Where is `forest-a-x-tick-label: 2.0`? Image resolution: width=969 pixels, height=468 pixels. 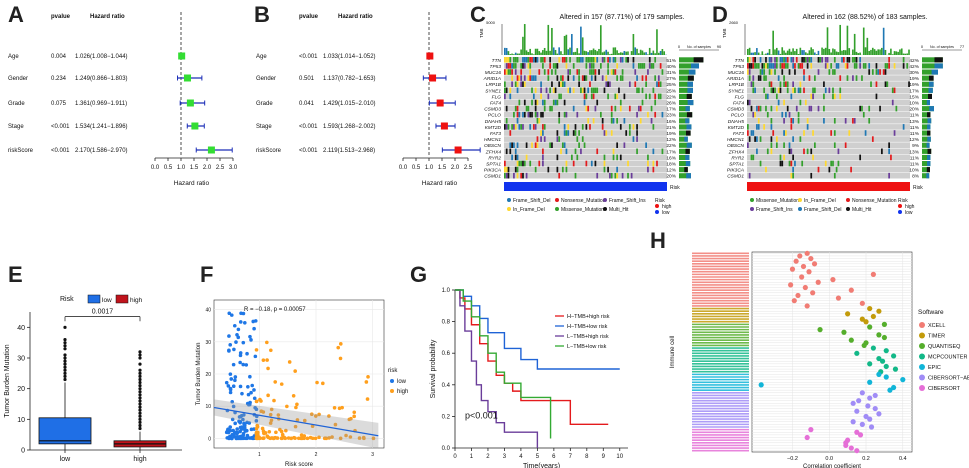
forest-a-x-tick-label: 2.0 is located at coordinates (207, 168).